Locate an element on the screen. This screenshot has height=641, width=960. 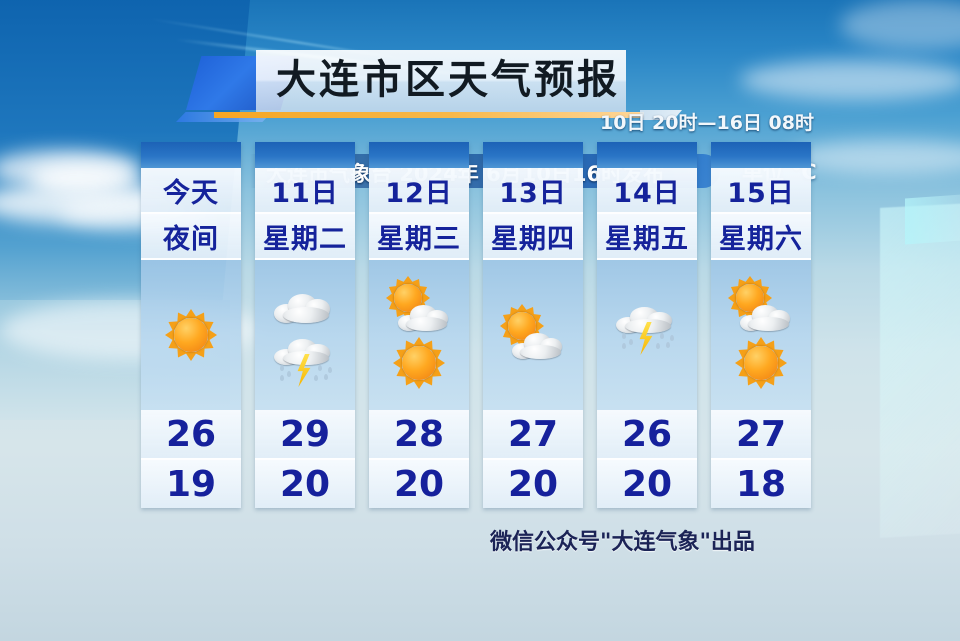
high-temperature-value: 28 is located at coordinates (419, 434).